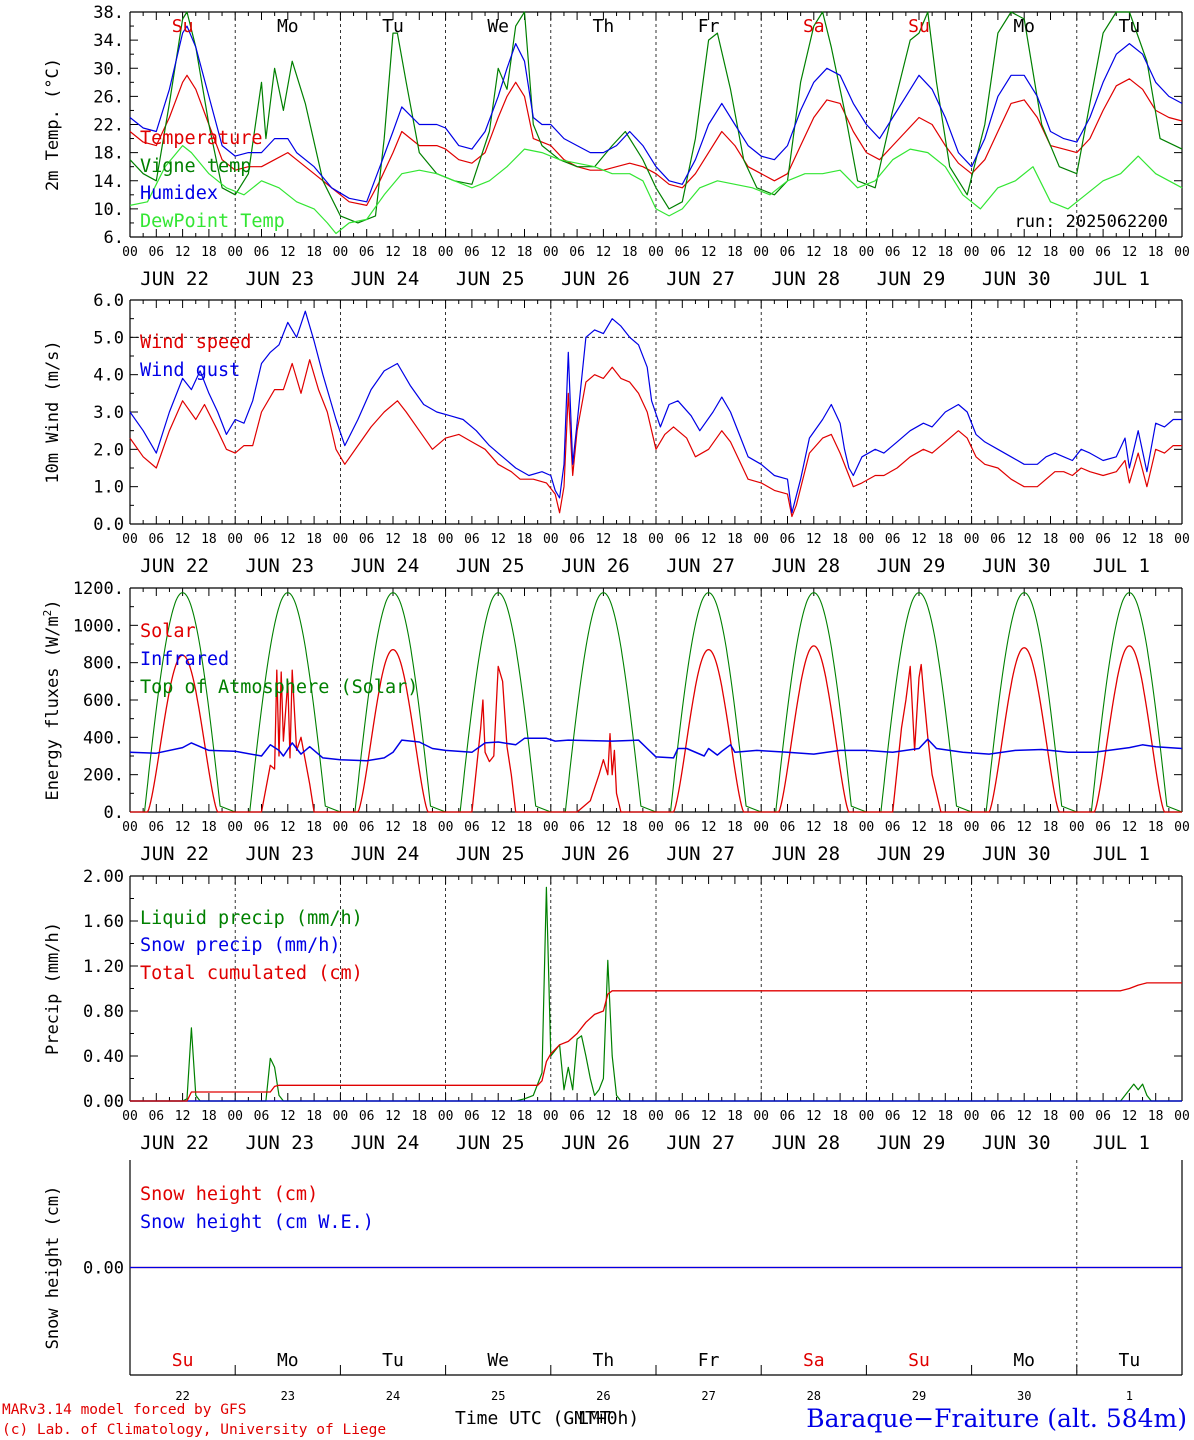 This screenshot has height=1440, width=1194. I want to click on legend-item: Wind gust, so click(190, 370).